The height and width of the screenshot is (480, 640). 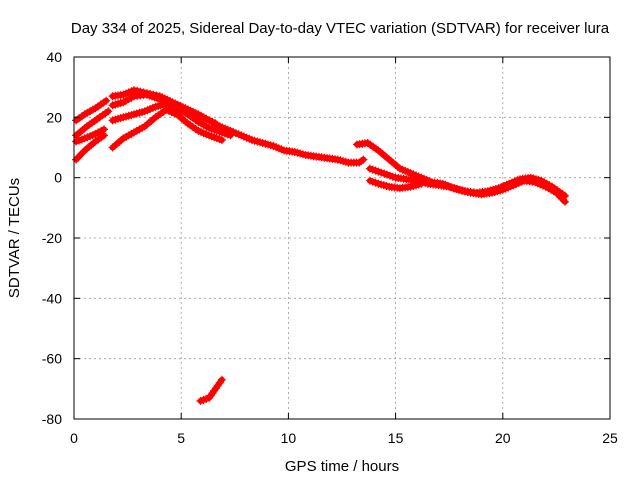 What do you see at coordinates (52, 298) in the screenshot?
I see `y-tick-label: -40` at bounding box center [52, 298].